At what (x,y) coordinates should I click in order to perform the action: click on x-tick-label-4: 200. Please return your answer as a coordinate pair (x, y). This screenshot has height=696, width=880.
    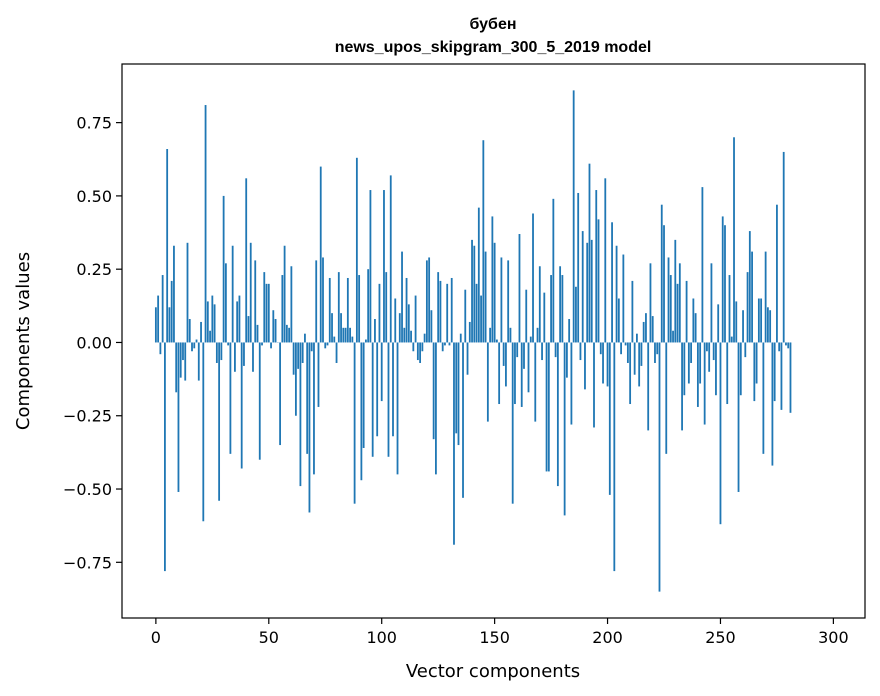
    Looking at the image, I should click on (607, 637).